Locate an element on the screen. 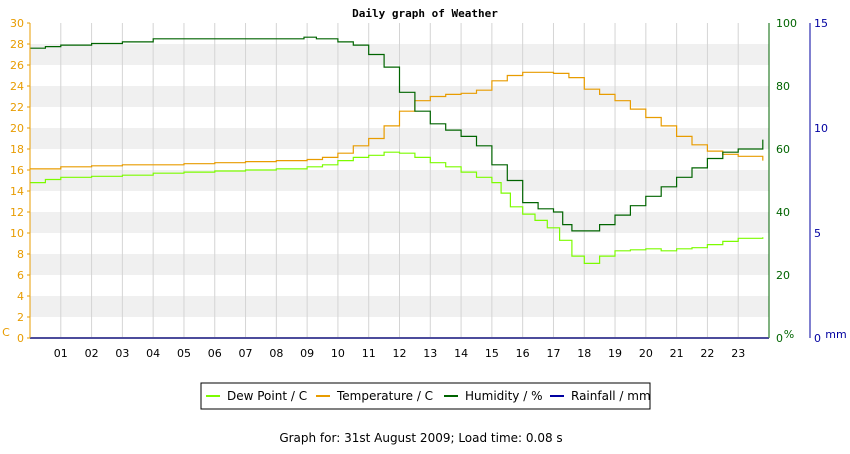 This screenshot has height=454, width=850. tick-label-temperature: 30 is located at coordinates (17, 23).